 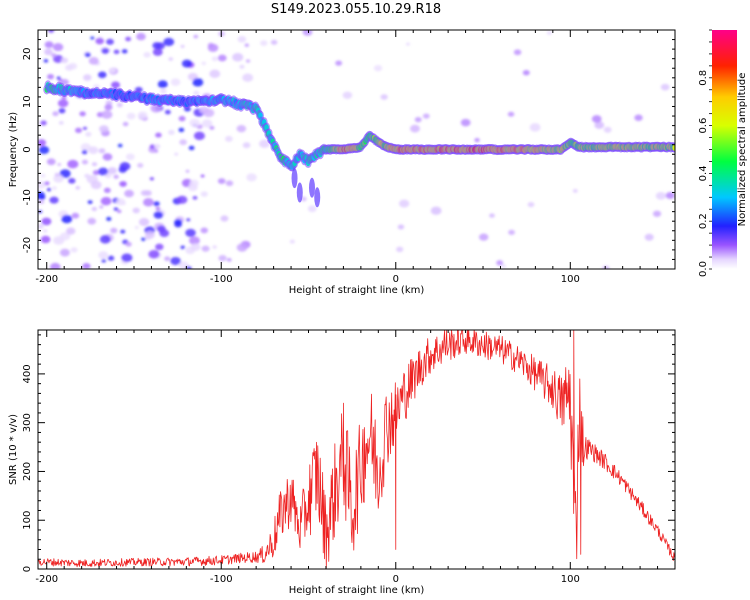 What do you see at coordinates (673, 147) in the screenshot?
I see `ridge-core` at bounding box center [673, 147].